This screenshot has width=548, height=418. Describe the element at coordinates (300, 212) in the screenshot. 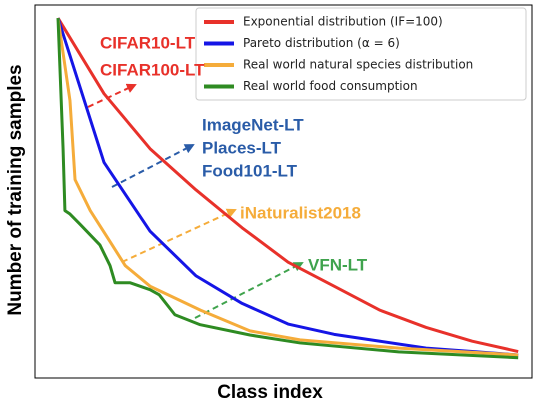

I see `annotation: iNaturalist2018` at that location.